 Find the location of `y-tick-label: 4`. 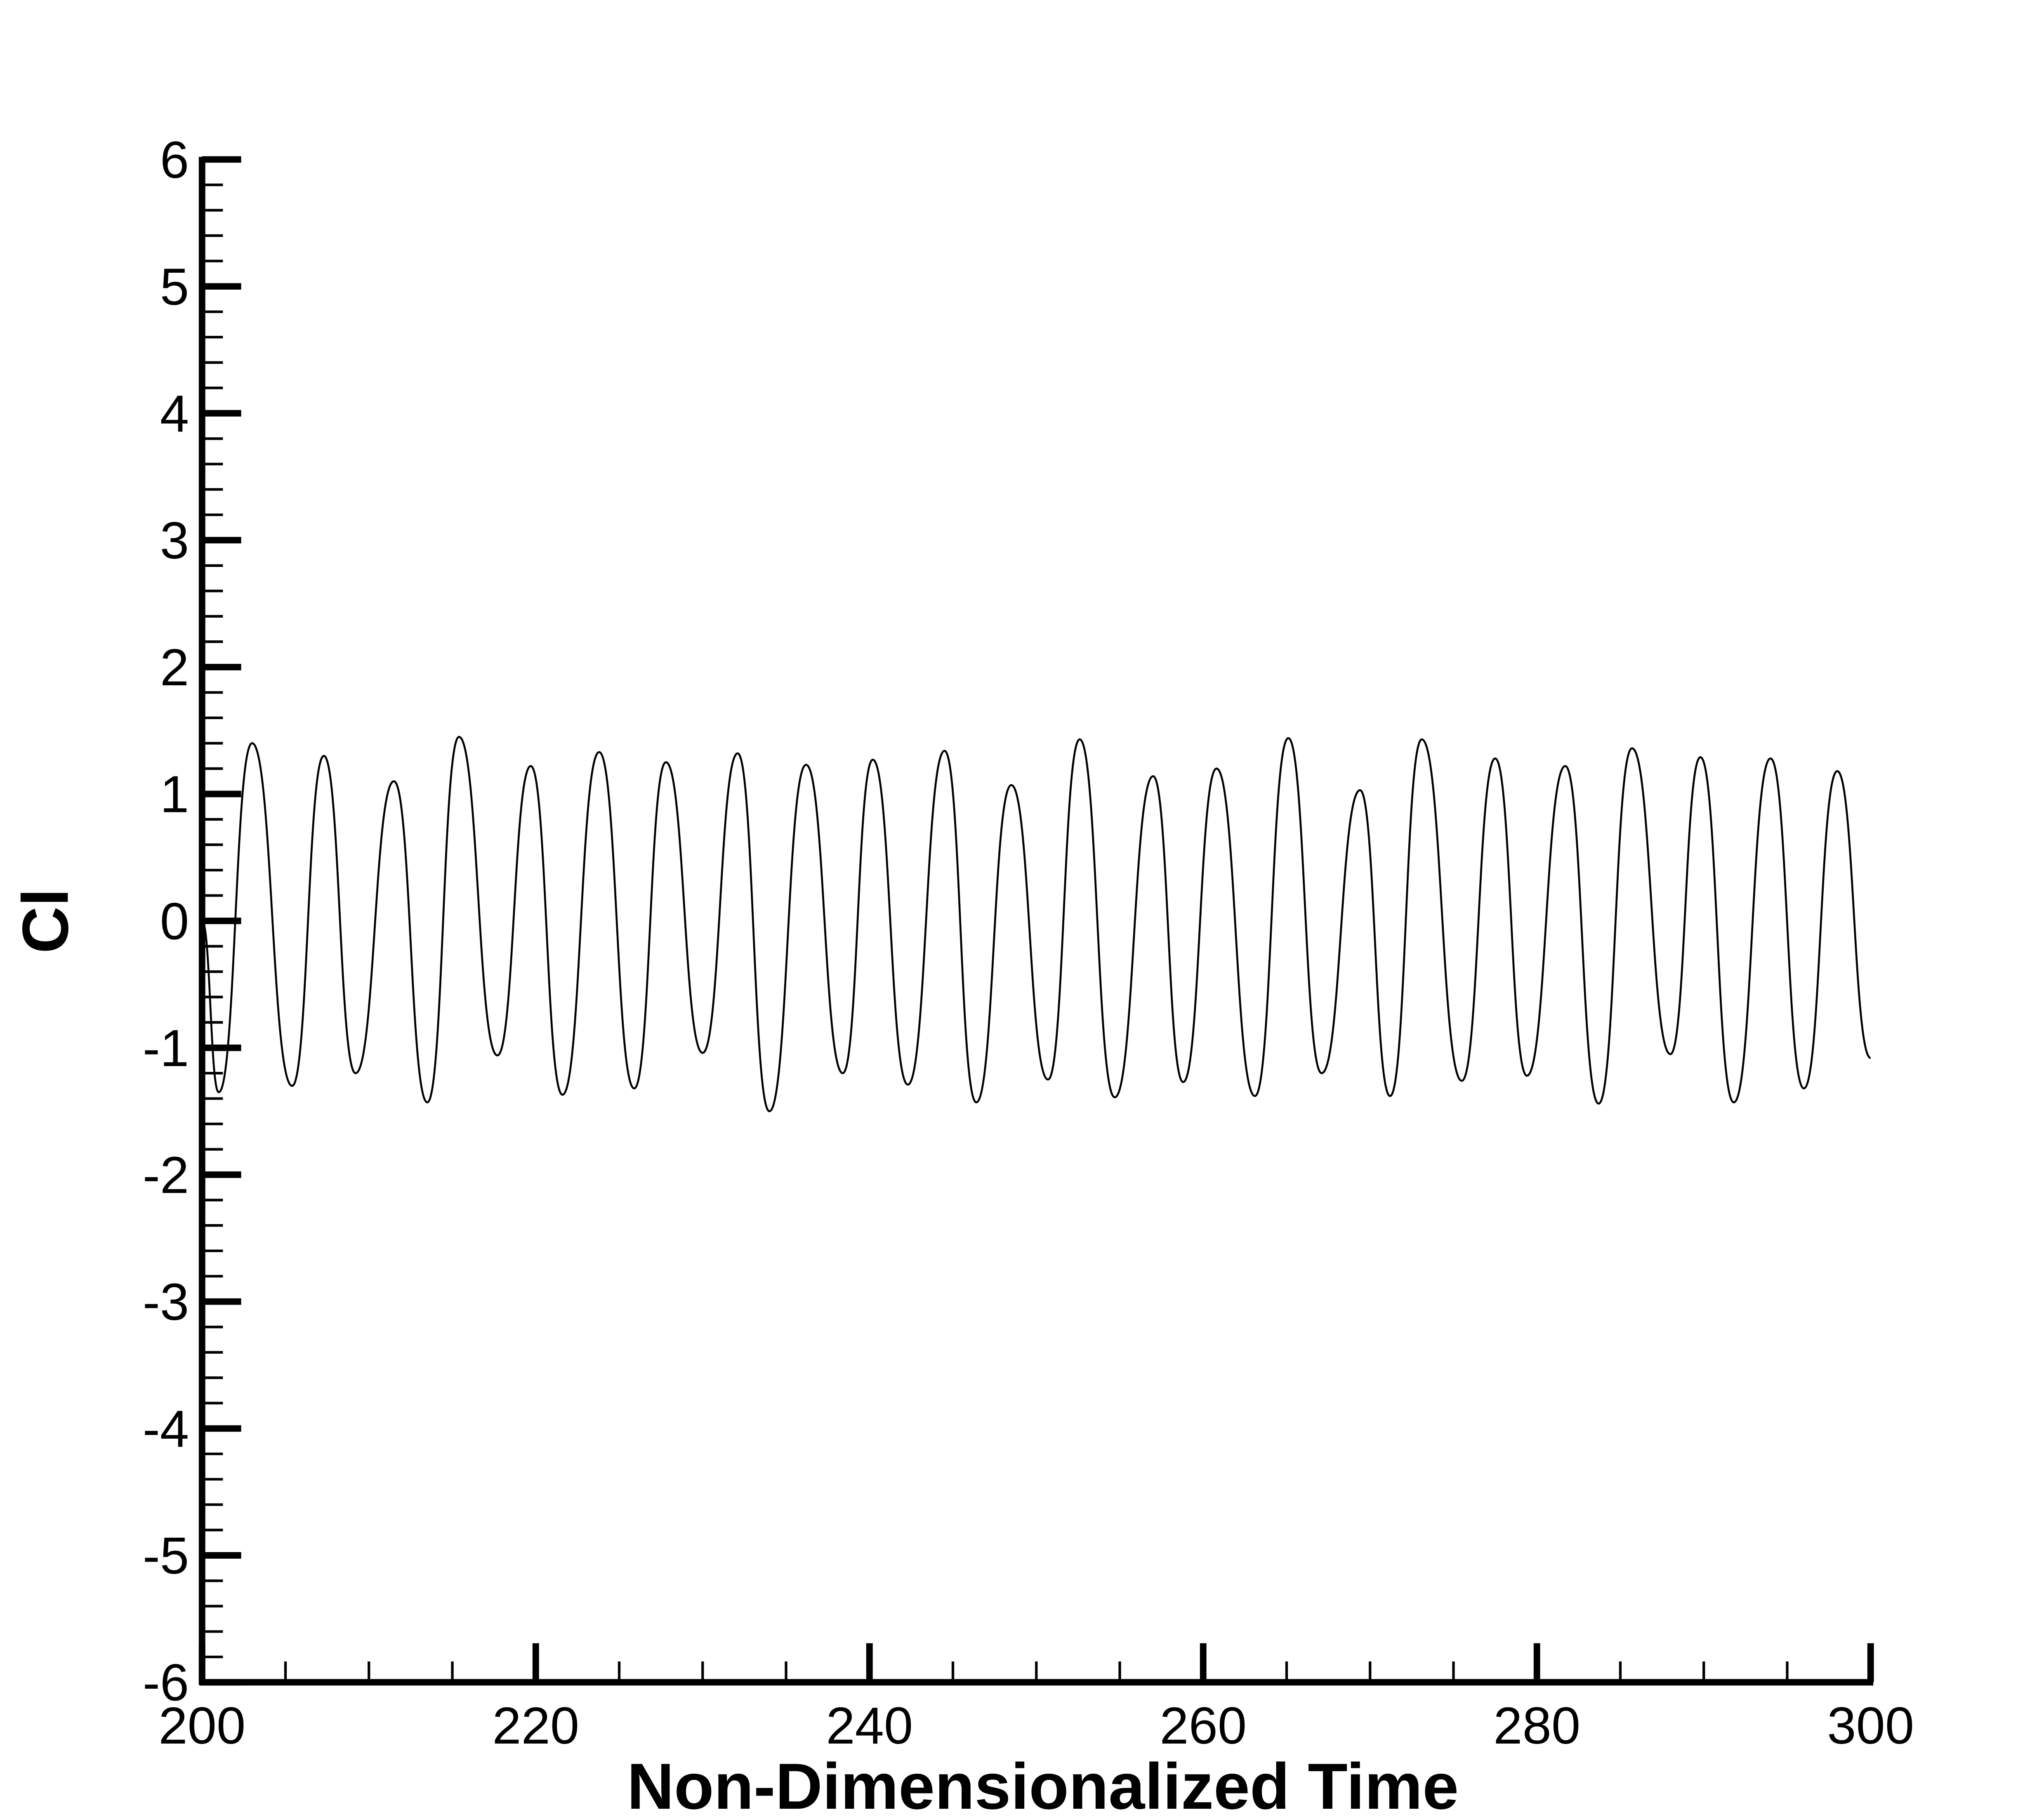

y-tick-label: 4 is located at coordinates (174, 414).